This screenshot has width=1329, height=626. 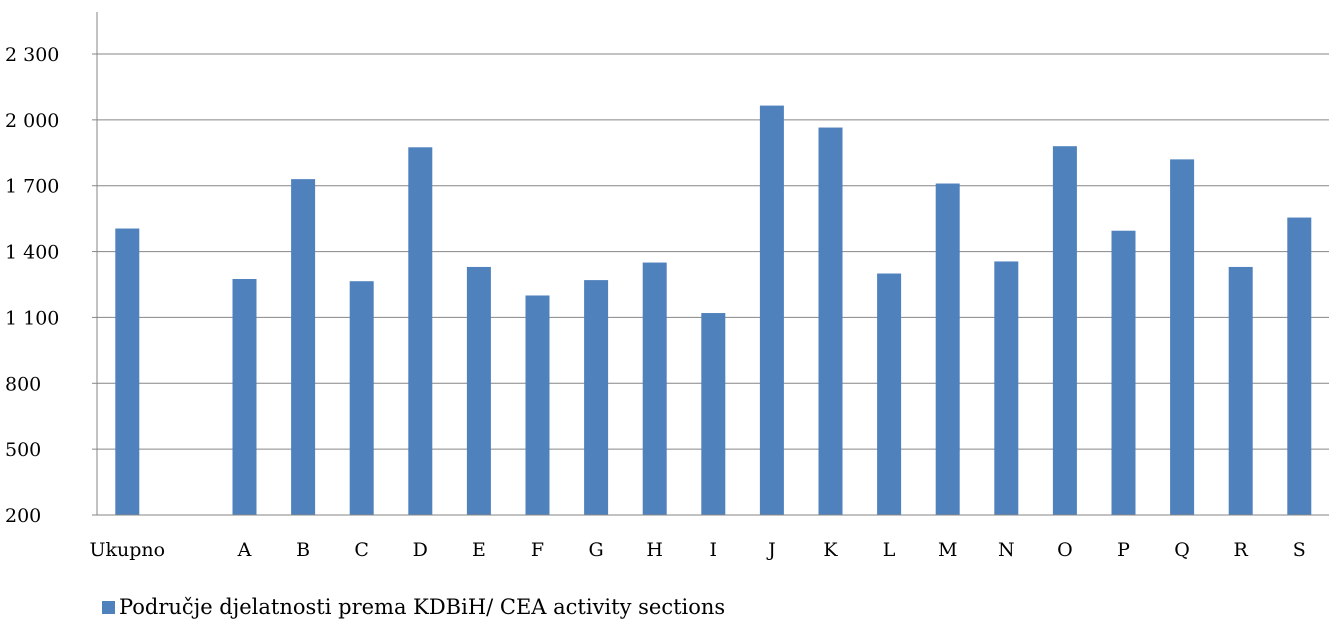 I want to click on x-tick-label: H, so click(x=654, y=550).